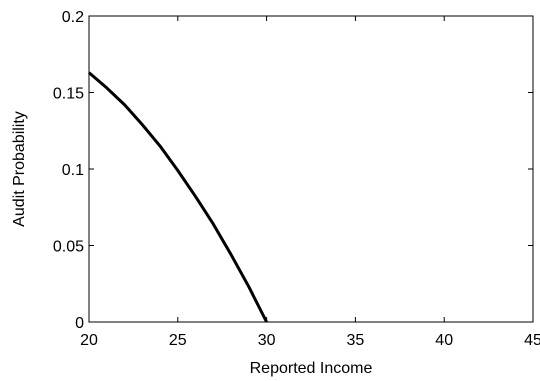 The width and height of the screenshot is (540, 381). Describe the element at coordinates (79, 323) in the screenshot. I see `y-tick-label: 0` at that location.